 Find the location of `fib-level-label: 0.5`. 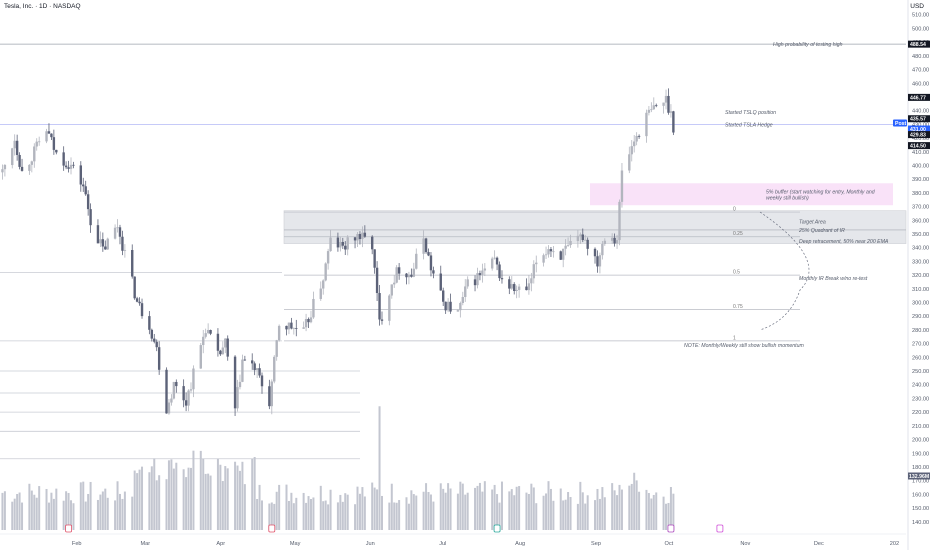

fib-level-label: 0.5 is located at coordinates (736, 273).